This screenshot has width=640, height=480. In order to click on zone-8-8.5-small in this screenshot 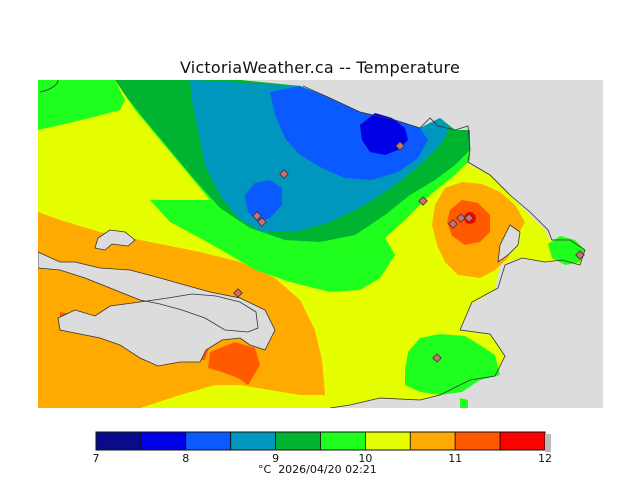, I will do `click(263, 201)`.